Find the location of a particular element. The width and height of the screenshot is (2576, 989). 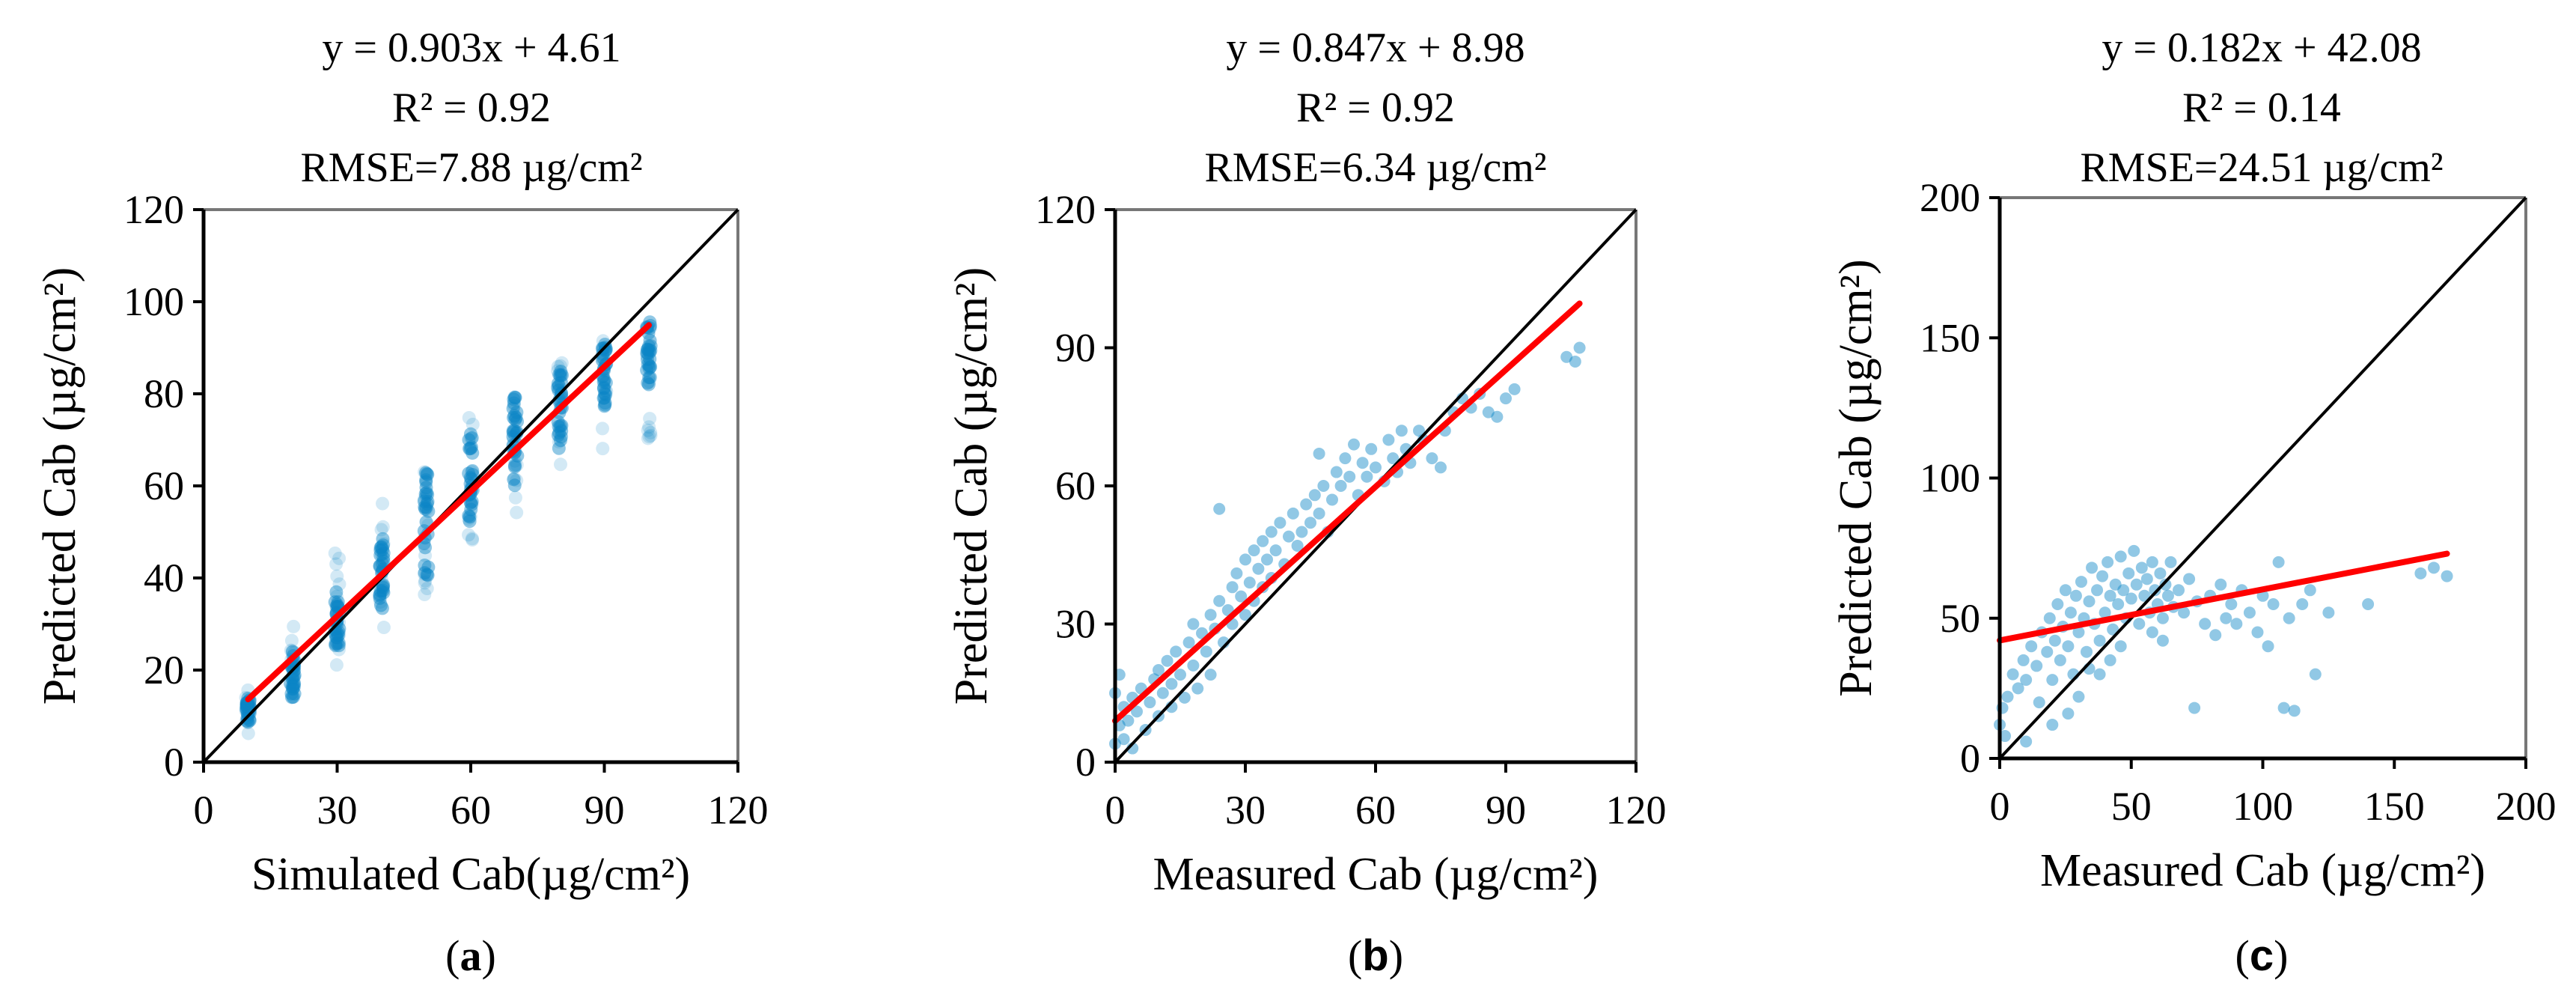

x-tick-label: 150 is located at coordinates (2394, 807).